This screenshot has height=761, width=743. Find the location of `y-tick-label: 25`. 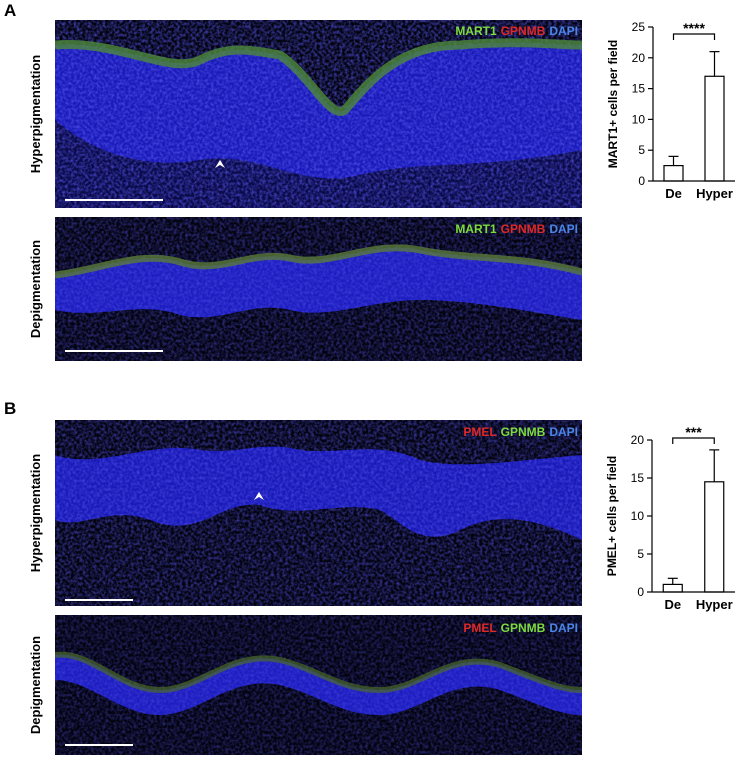

y-tick-label: 25 is located at coordinates (639, 27).